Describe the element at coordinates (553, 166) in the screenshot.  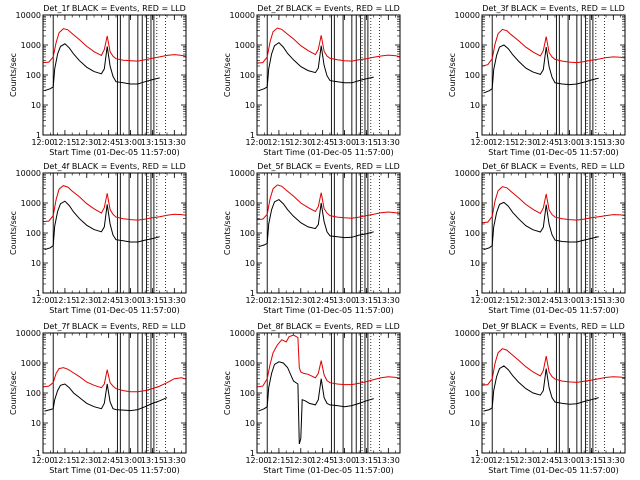
I see `chart-title: Det_6f BLACK = Events, RED = LLD` at that location.